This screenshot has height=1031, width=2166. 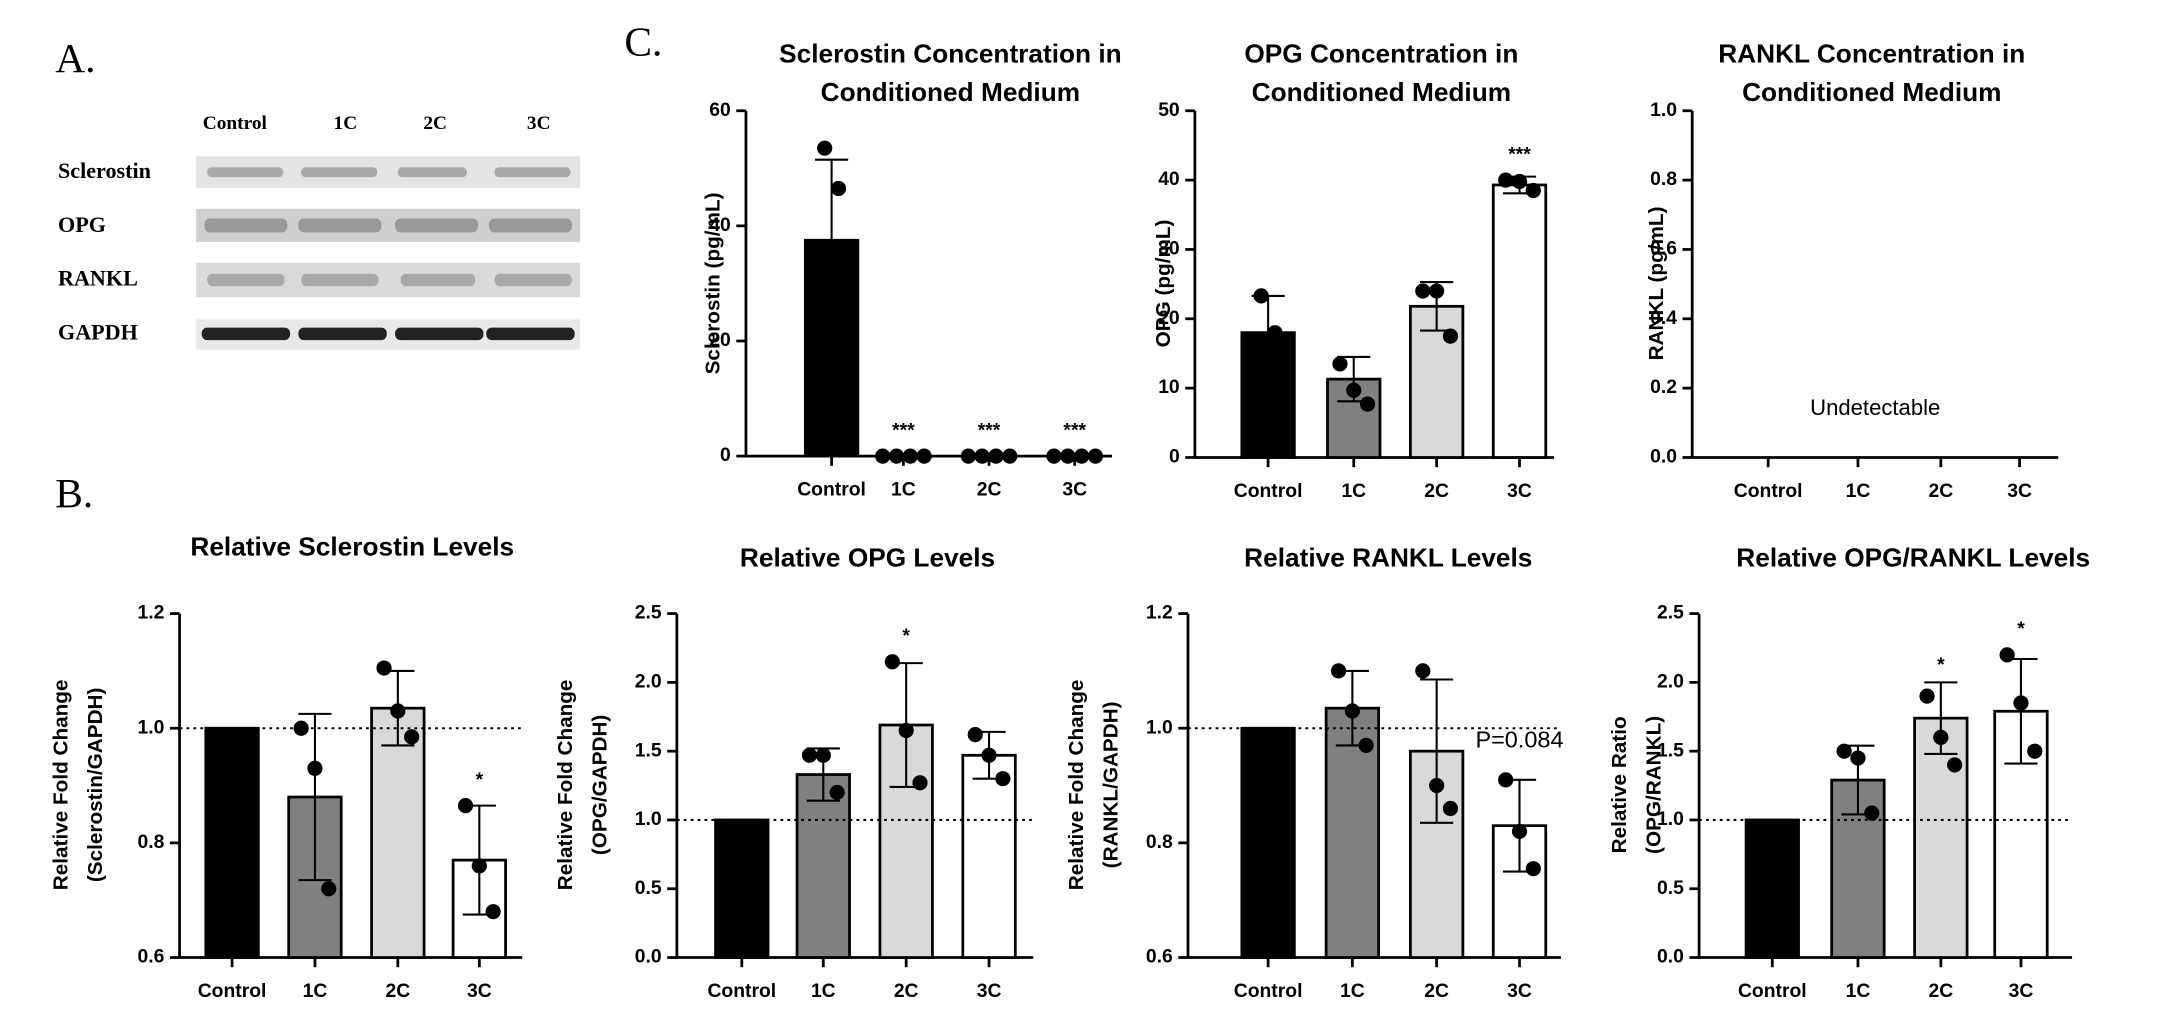 What do you see at coordinates (104, 170) in the screenshot?
I see `protein-label: Sclerostin` at bounding box center [104, 170].